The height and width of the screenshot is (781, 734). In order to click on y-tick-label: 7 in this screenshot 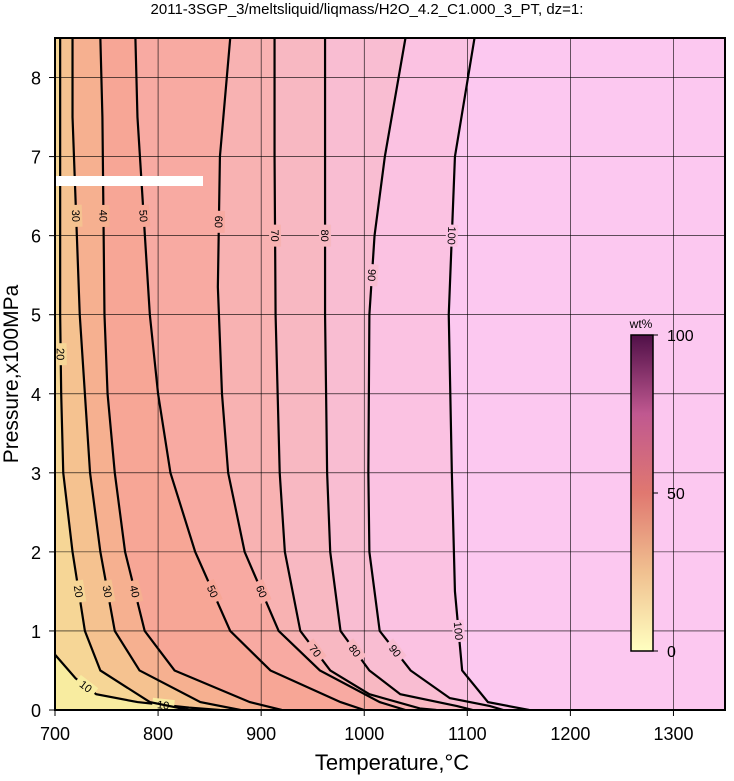, I will do `click(36, 158)`.